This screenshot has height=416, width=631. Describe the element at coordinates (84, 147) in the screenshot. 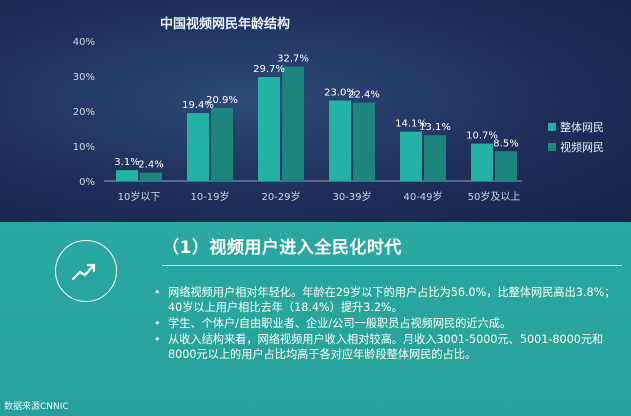

I see `y-tick-label: 10%` at that location.